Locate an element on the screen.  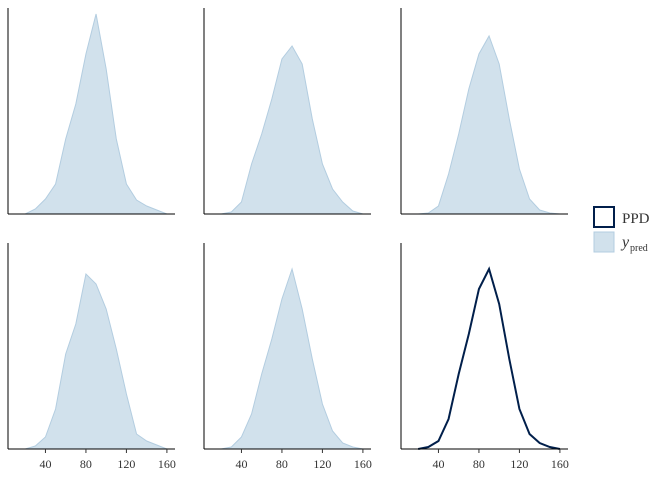
legend-swatch-ypred is located at coordinates (604, 242).